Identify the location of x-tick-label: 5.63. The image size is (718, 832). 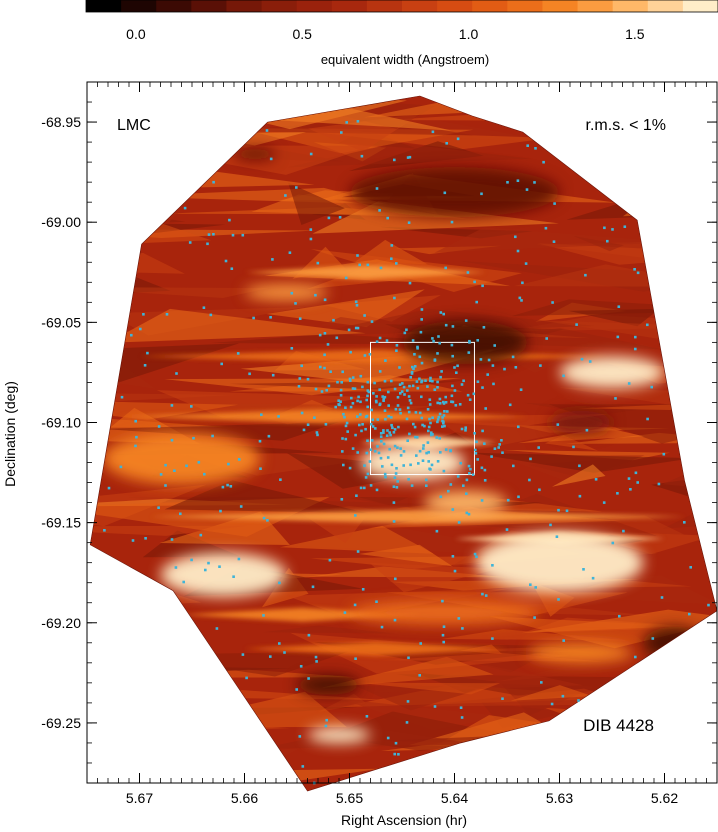
(559, 798).